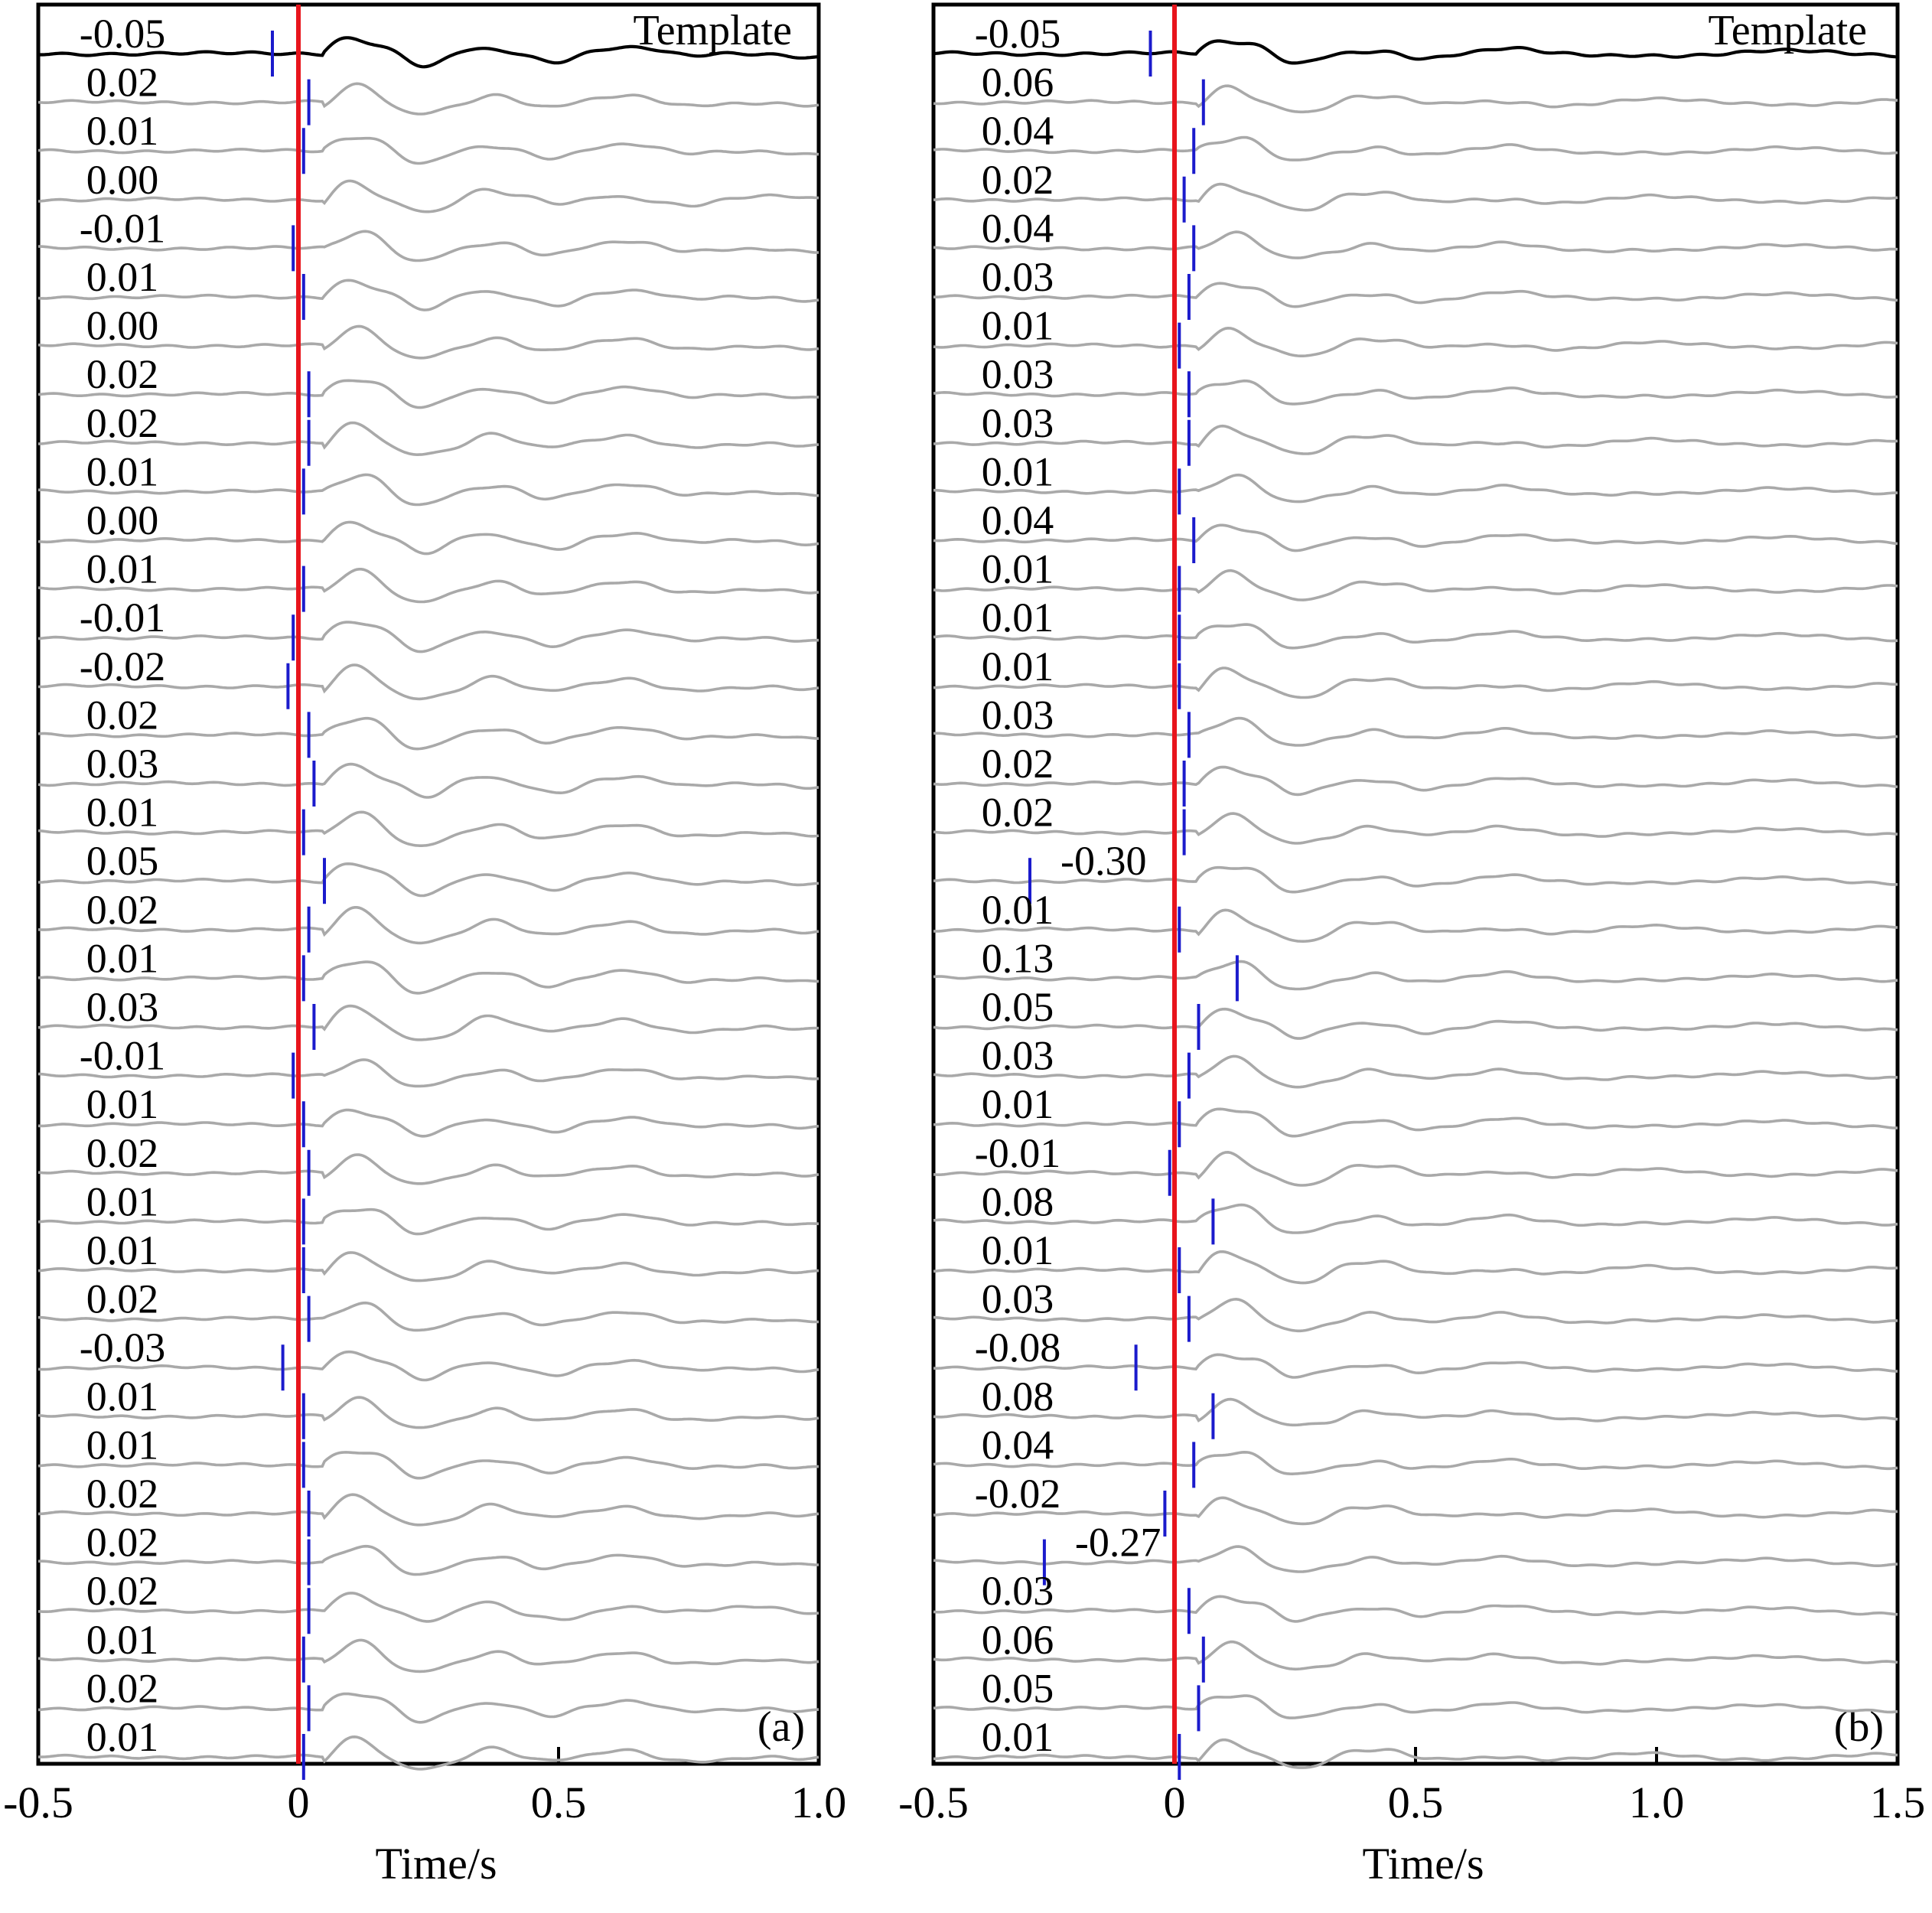  I want to click on x-tick-label: -0.5, so click(933, 1802).